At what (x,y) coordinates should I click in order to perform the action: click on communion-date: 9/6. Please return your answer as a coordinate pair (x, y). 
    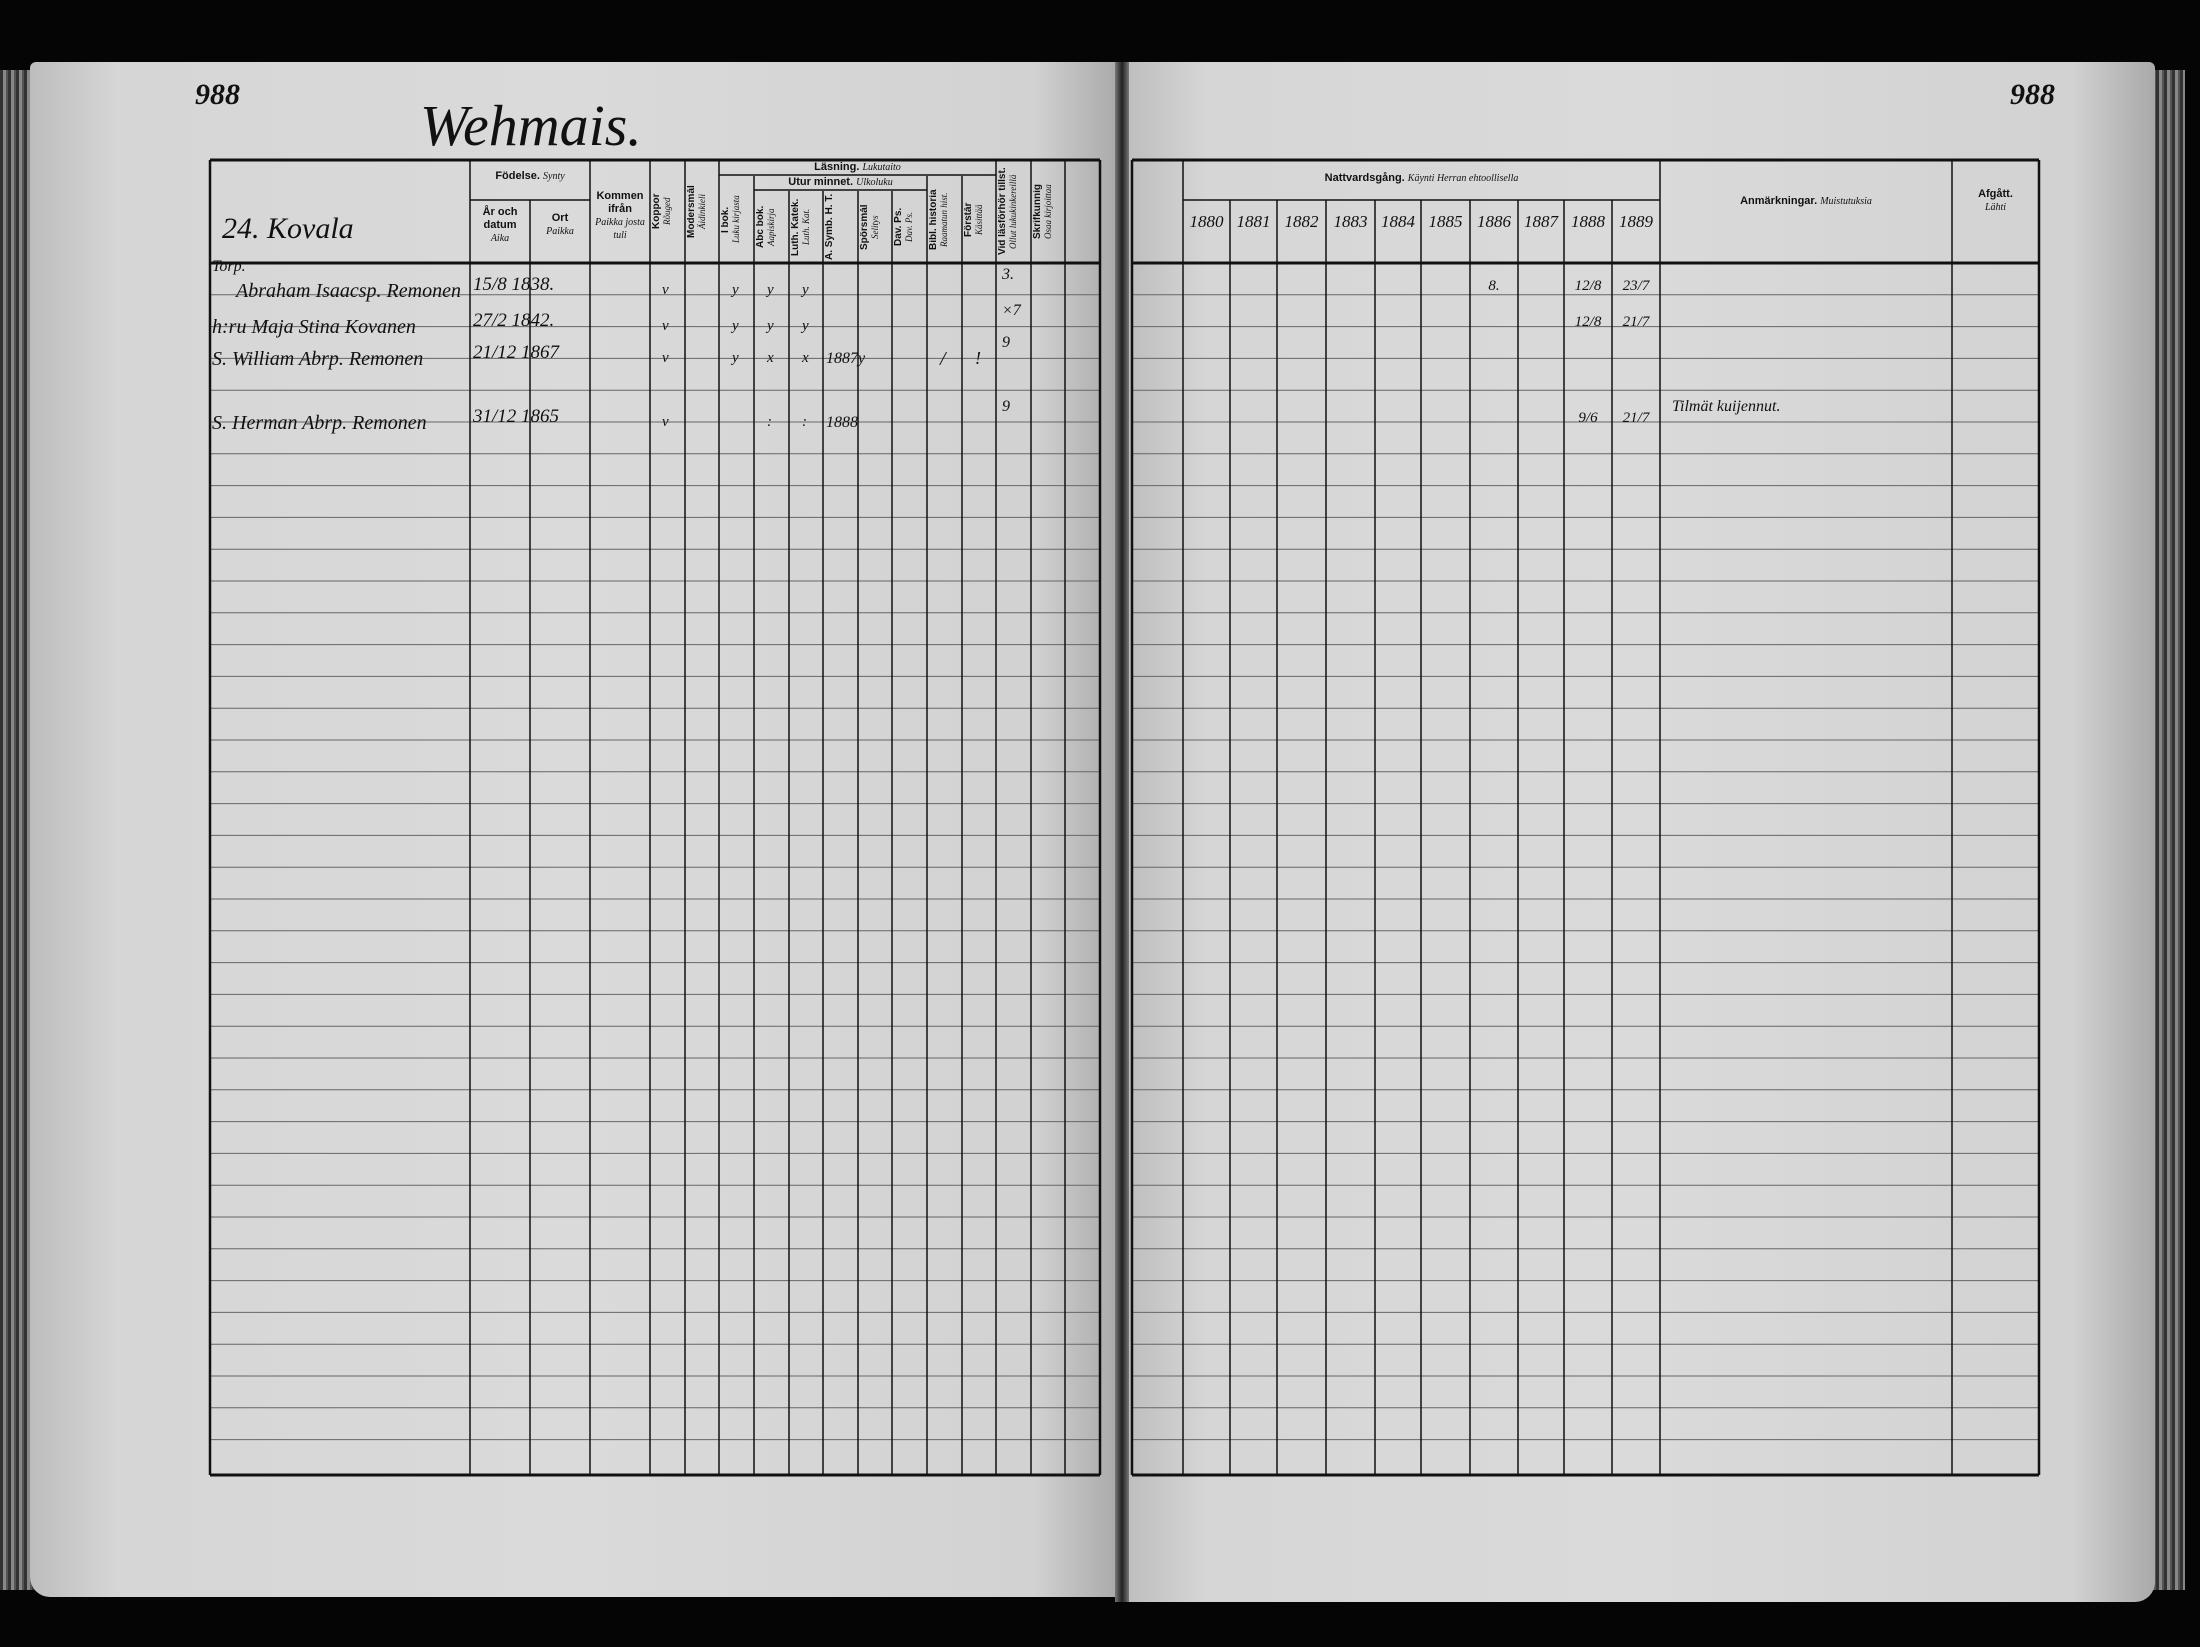
    Looking at the image, I should click on (1588, 418).